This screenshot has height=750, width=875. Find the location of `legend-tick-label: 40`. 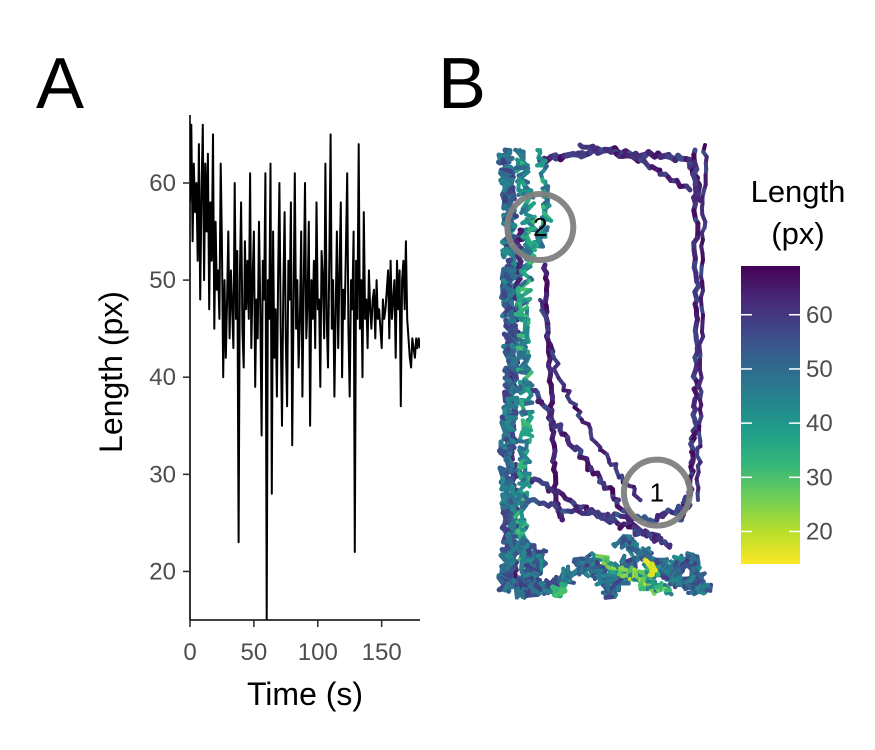

legend-tick-label: 40 is located at coordinates (819, 423).